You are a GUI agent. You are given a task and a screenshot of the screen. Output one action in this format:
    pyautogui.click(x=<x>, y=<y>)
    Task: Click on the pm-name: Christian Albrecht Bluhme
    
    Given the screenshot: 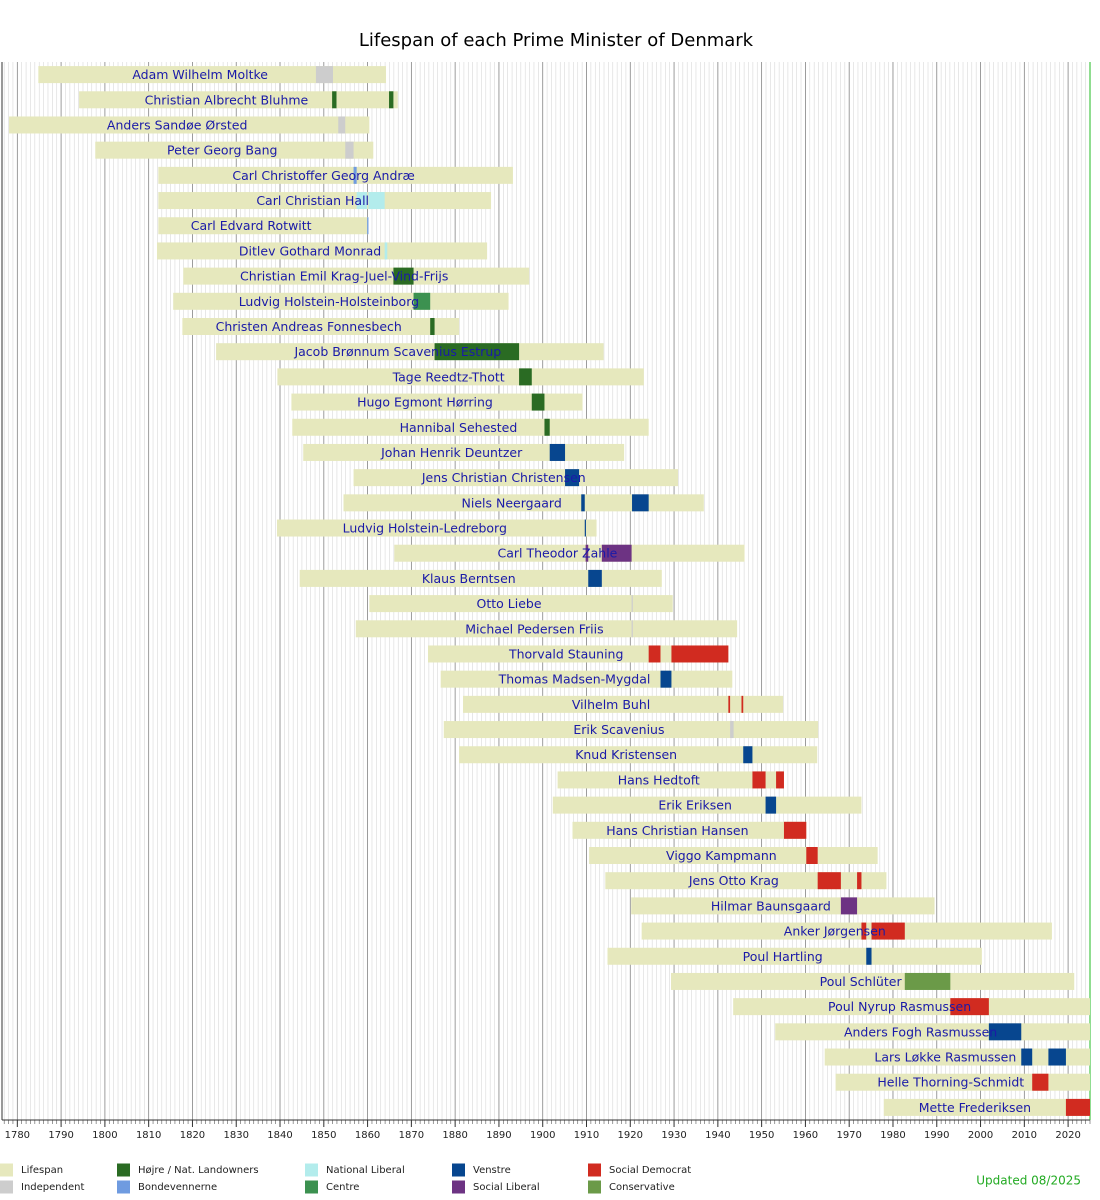 What is the action you would take?
    pyautogui.click(x=227, y=99)
    